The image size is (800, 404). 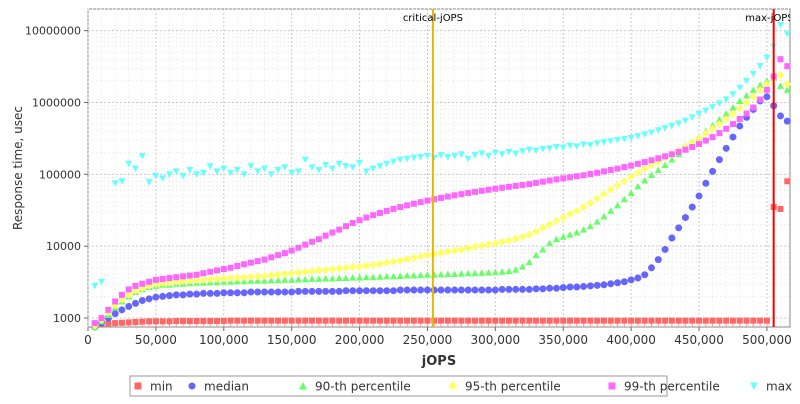 What do you see at coordinates (504, 387) in the screenshot?
I see `legend-item: 95-th percentile` at bounding box center [504, 387].